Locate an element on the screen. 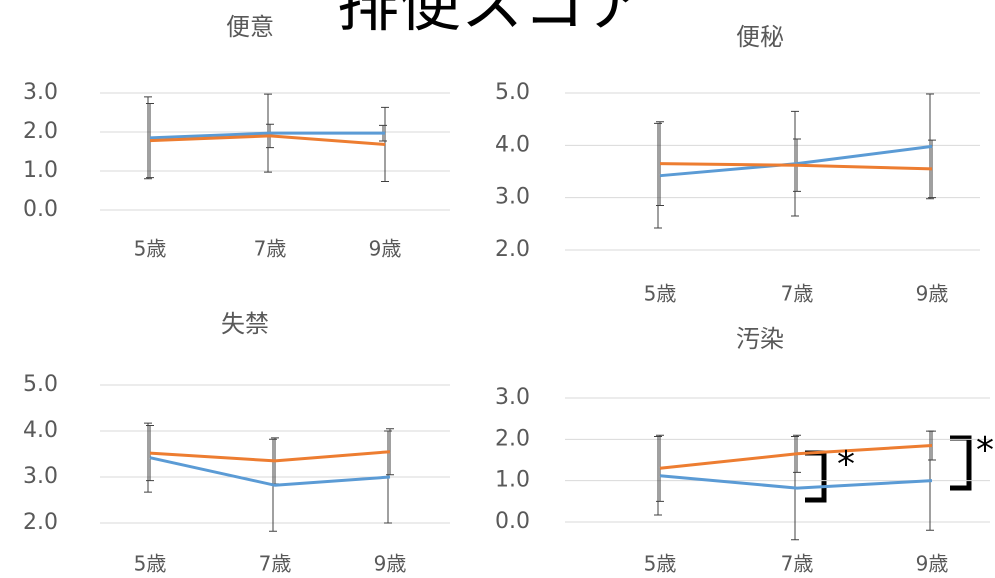 Image resolution: width=995 pixels, height=578 pixels. slide-title: 排便スコア is located at coordinates (492, 20).